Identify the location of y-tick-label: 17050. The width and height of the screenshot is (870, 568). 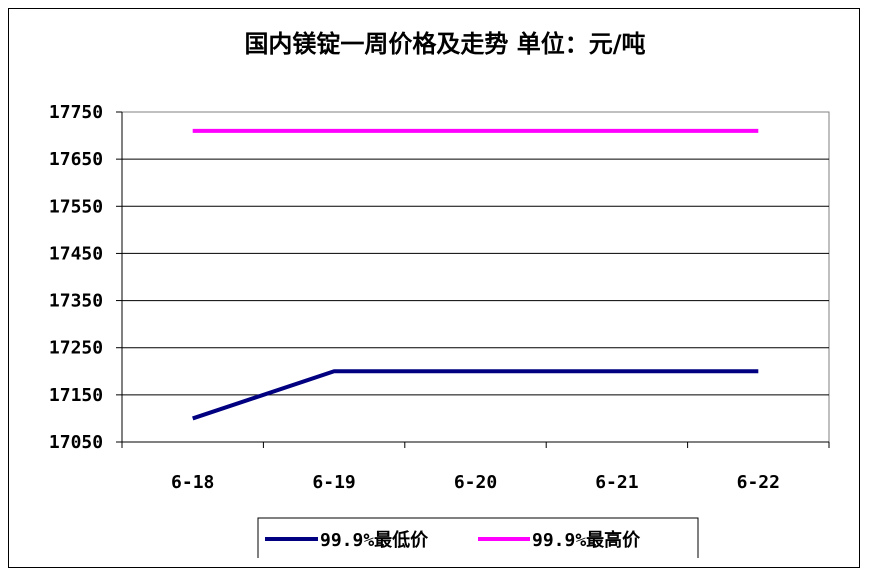
(76, 442).